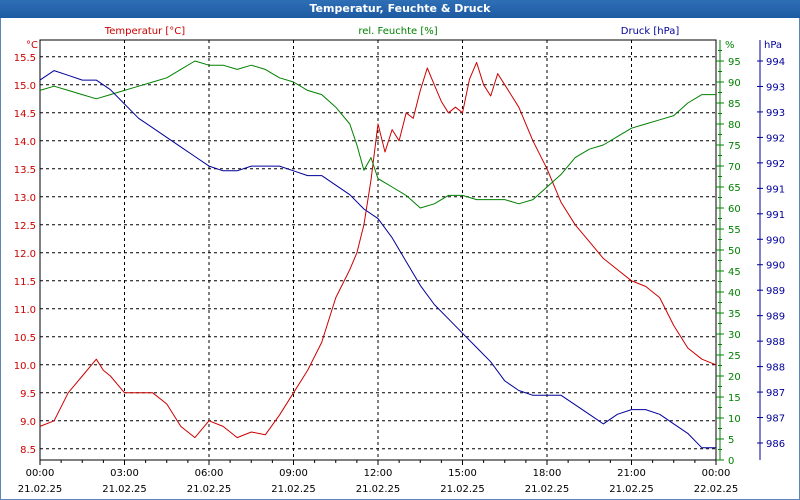  Describe the element at coordinates (734, 62) in the screenshot. I see `humidity-tick: 95` at that location.